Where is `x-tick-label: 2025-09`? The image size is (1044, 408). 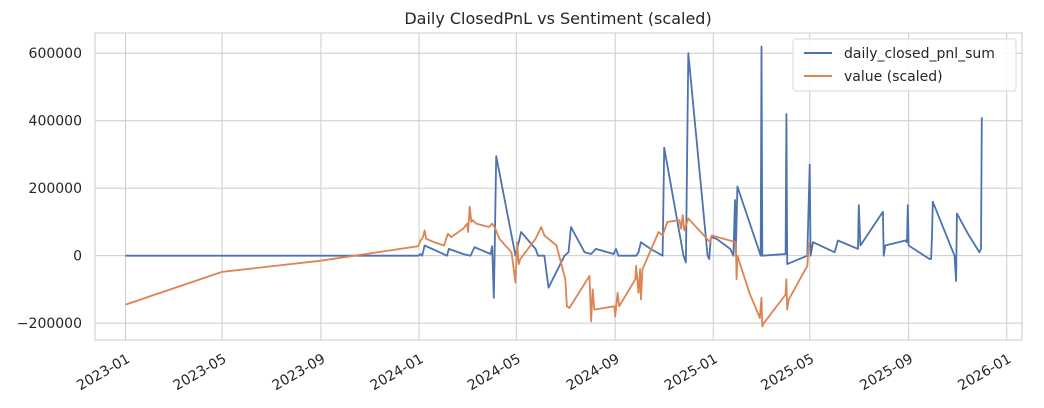 x-tick-label: 2025-09 is located at coordinates (886, 372).